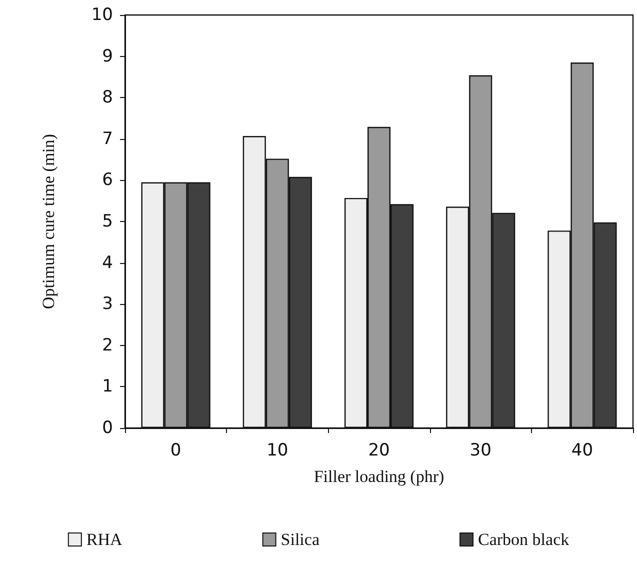 This screenshot has width=637, height=573. I want to click on y-tick-label: 4, so click(107, 262).